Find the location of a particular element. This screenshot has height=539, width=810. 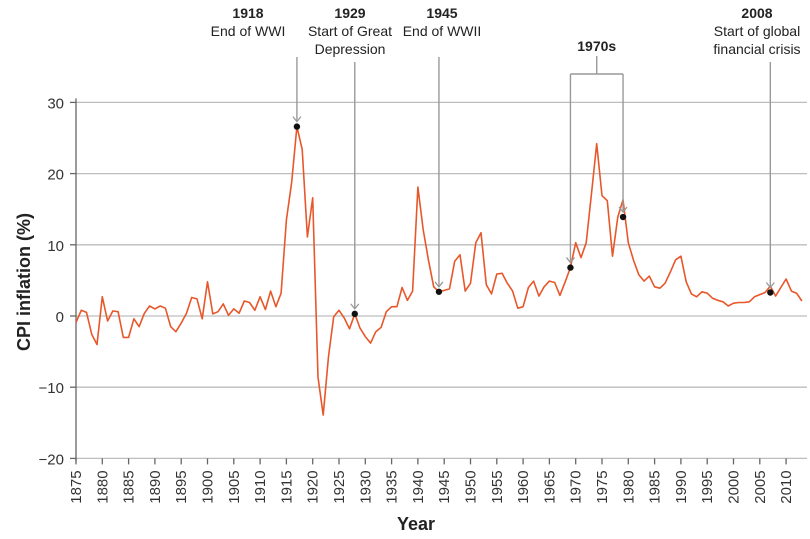

y-tick-label: −20 is located at coordinates (51, 459).